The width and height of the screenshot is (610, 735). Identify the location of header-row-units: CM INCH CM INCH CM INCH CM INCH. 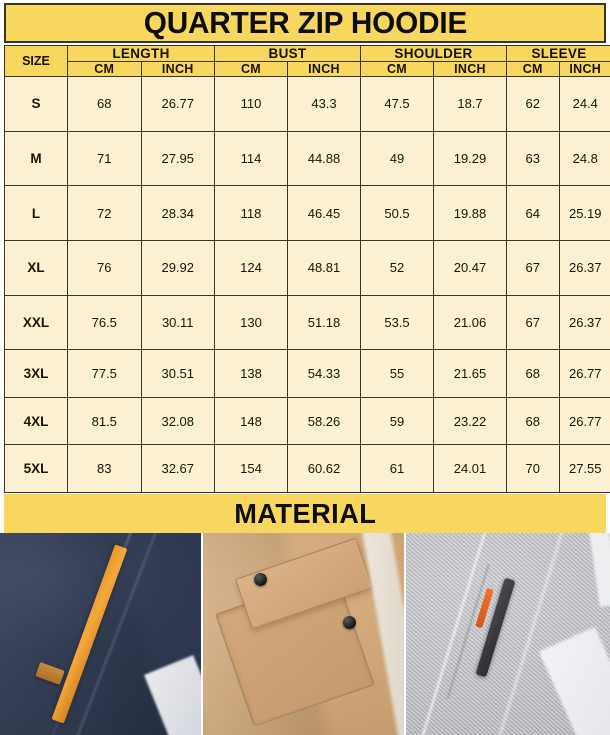
(307, 69).